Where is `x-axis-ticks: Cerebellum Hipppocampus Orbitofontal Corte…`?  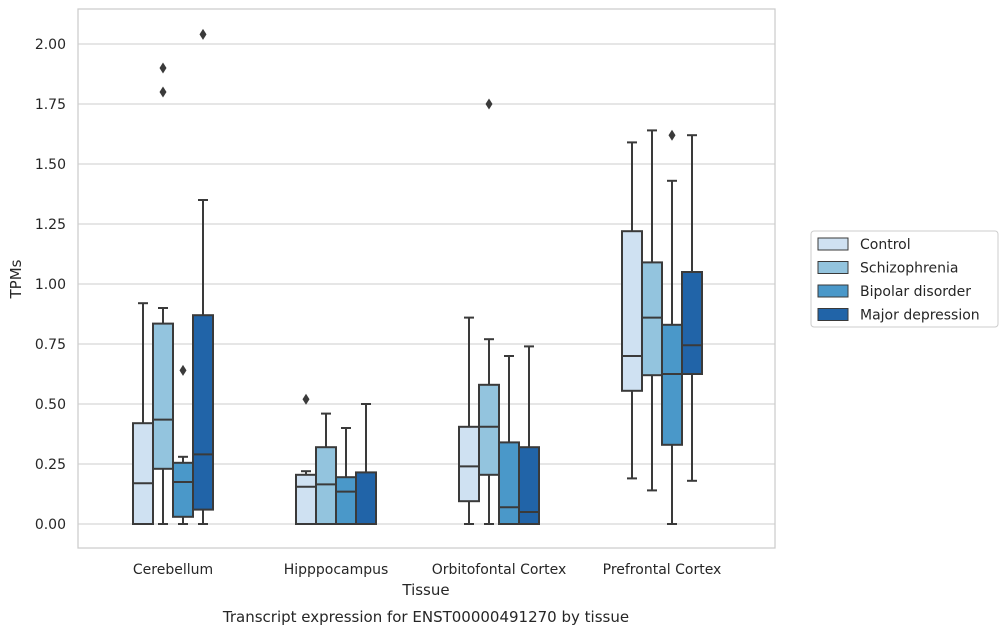 x-axis-ticks: Cerebellum Hipppocampus Orbitofontal Corte… is located at coordinates (427, 570).